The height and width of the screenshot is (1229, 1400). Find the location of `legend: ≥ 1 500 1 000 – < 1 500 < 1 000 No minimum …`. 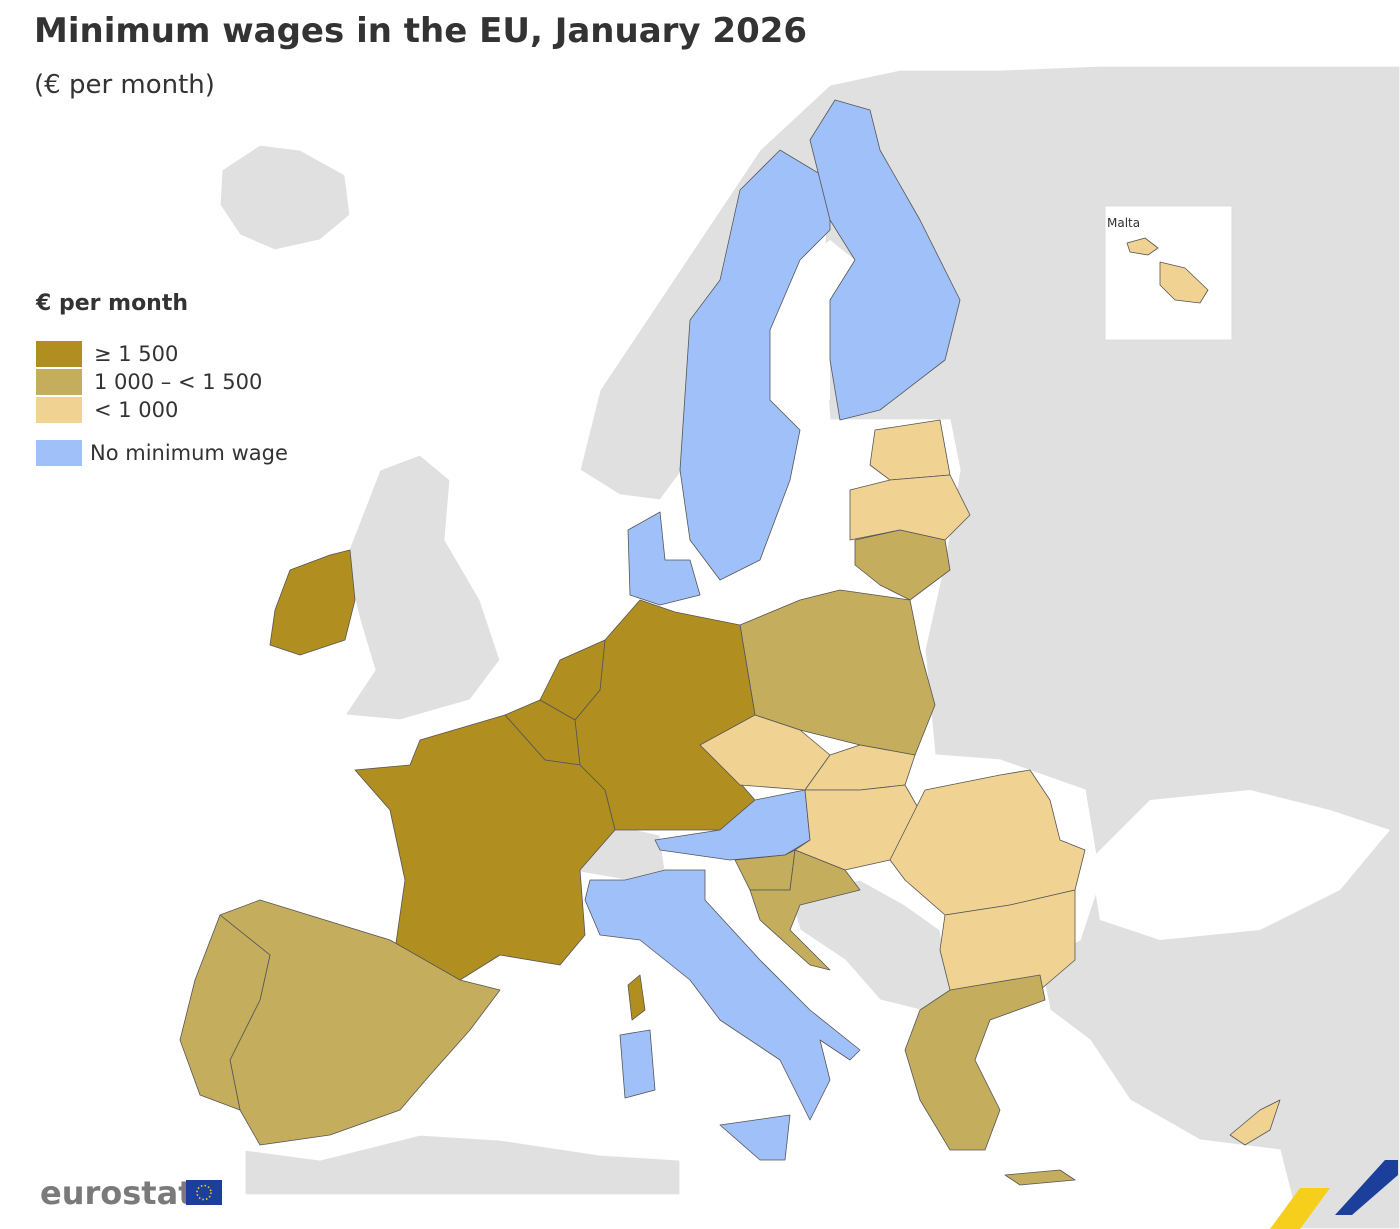

legend: ≥ 1 500 1 000 – < 1 500 < 1 000 No minimum … is located at coordinates (162, 403).